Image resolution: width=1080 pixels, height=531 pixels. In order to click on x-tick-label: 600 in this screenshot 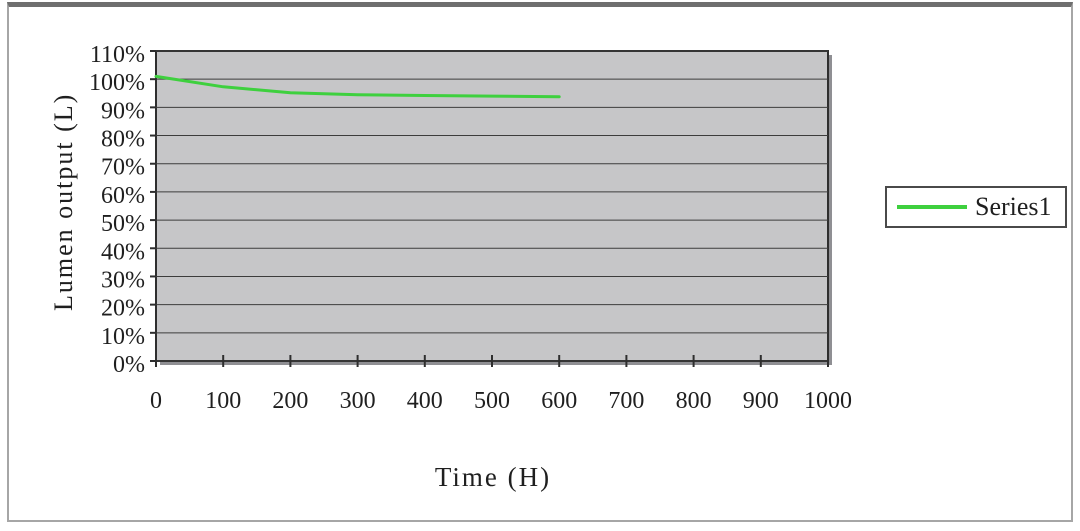, I will do `click(559, 401)`.